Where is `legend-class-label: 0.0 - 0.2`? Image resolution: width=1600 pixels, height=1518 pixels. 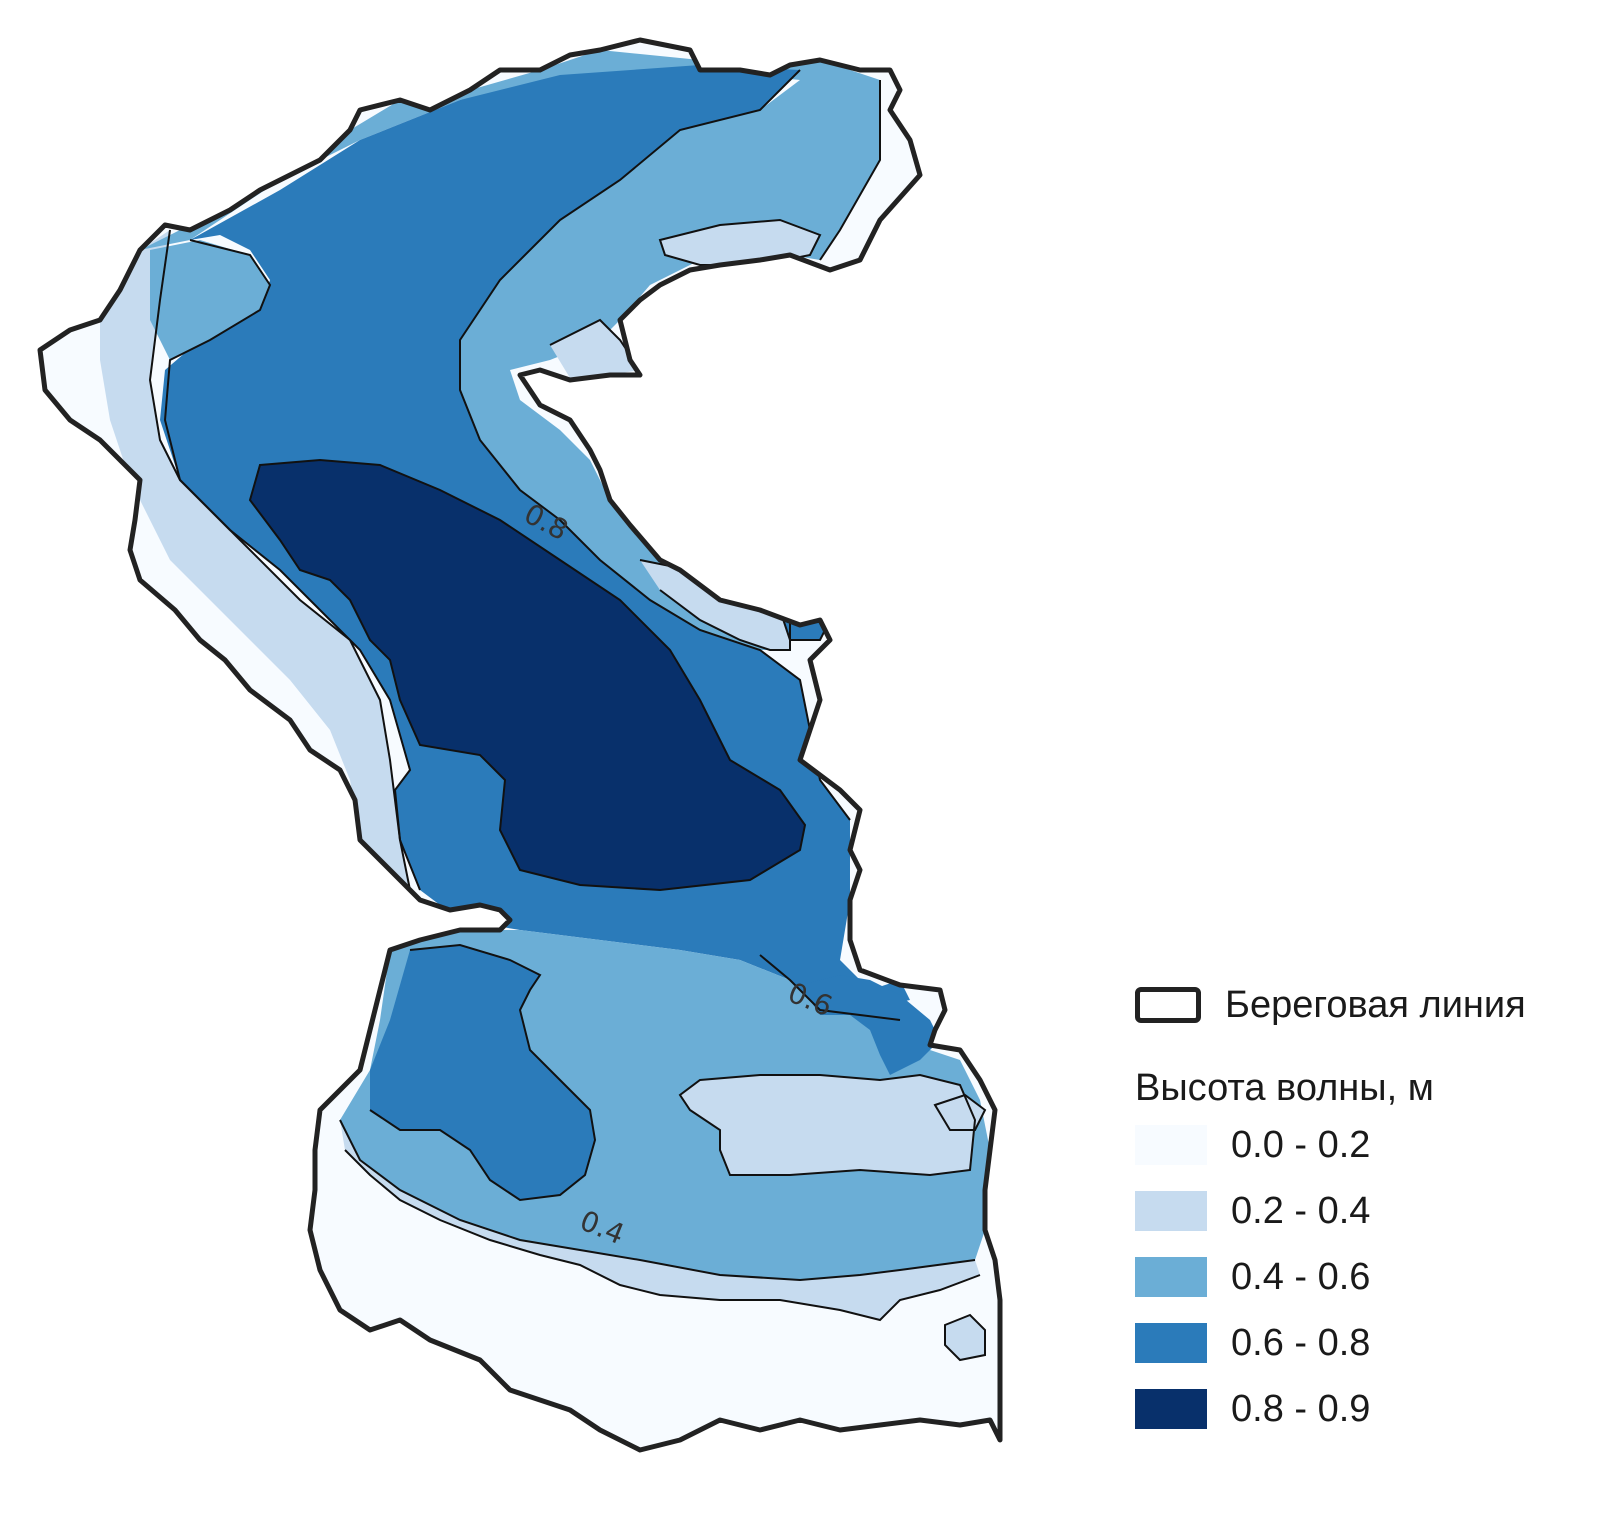
legend-class-label: 0.0 - 0.2 is located at coordinates (1301, 1144).